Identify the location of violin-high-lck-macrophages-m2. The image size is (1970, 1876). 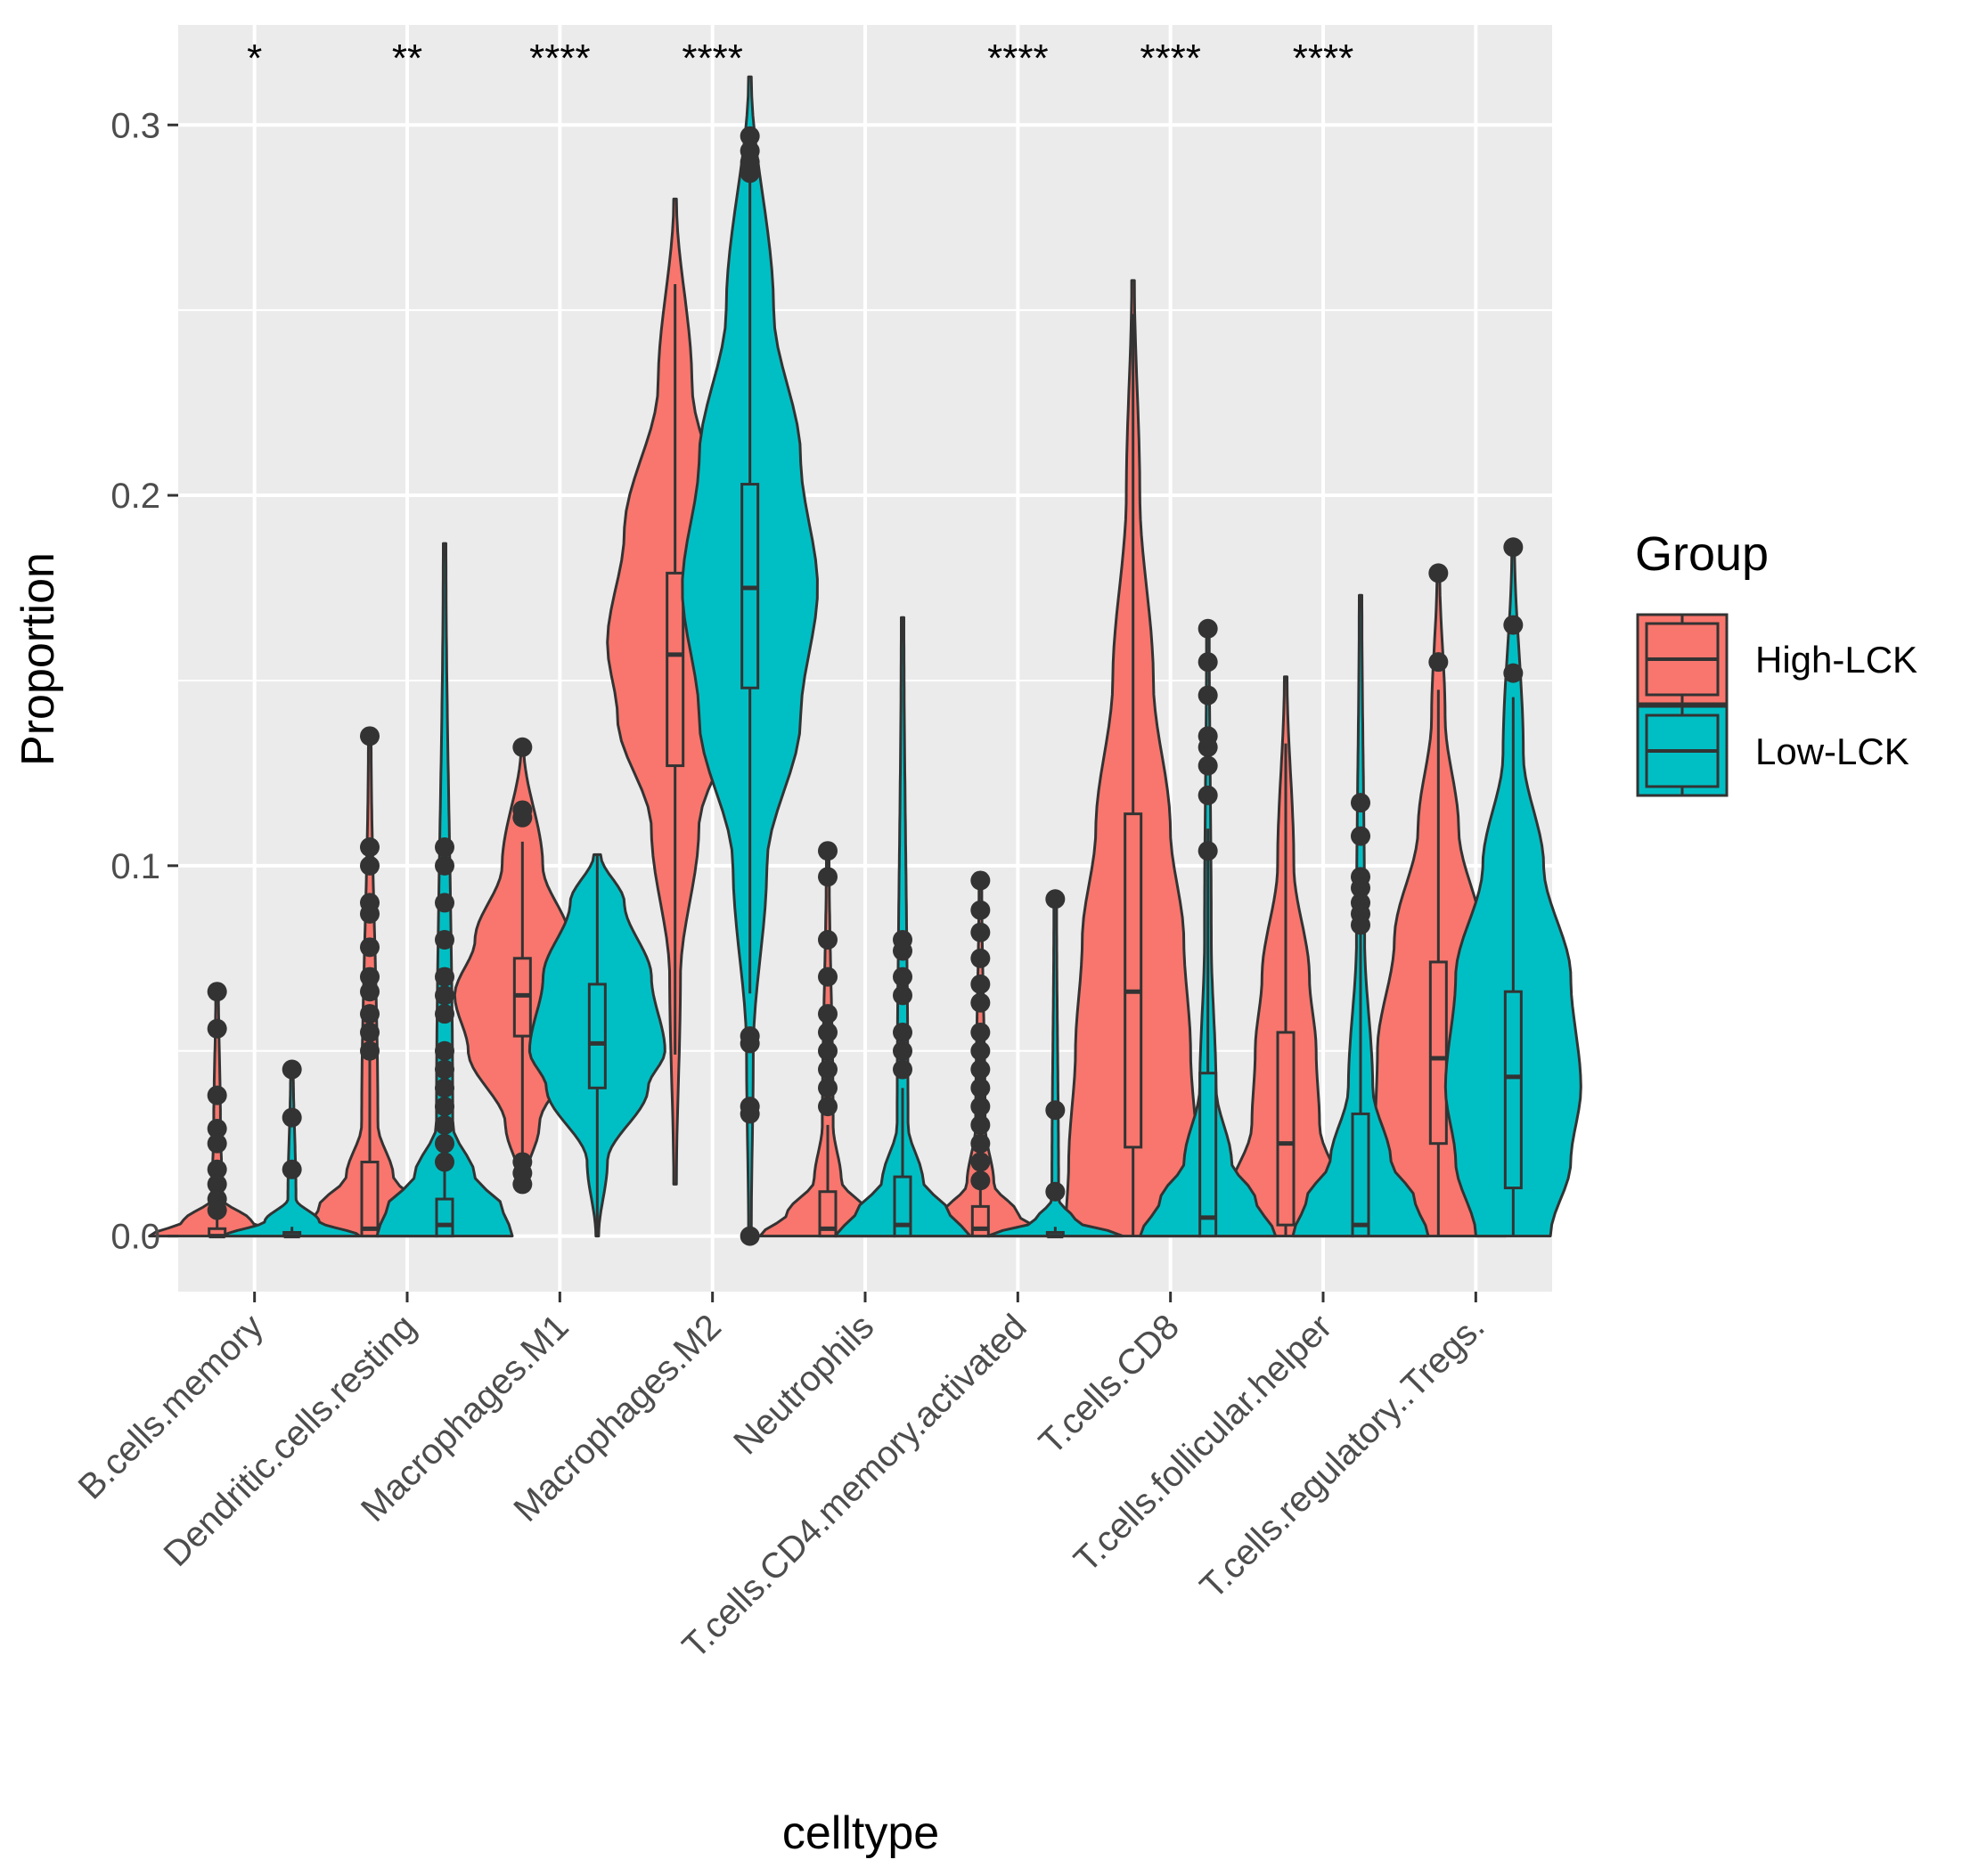
(675, 691).